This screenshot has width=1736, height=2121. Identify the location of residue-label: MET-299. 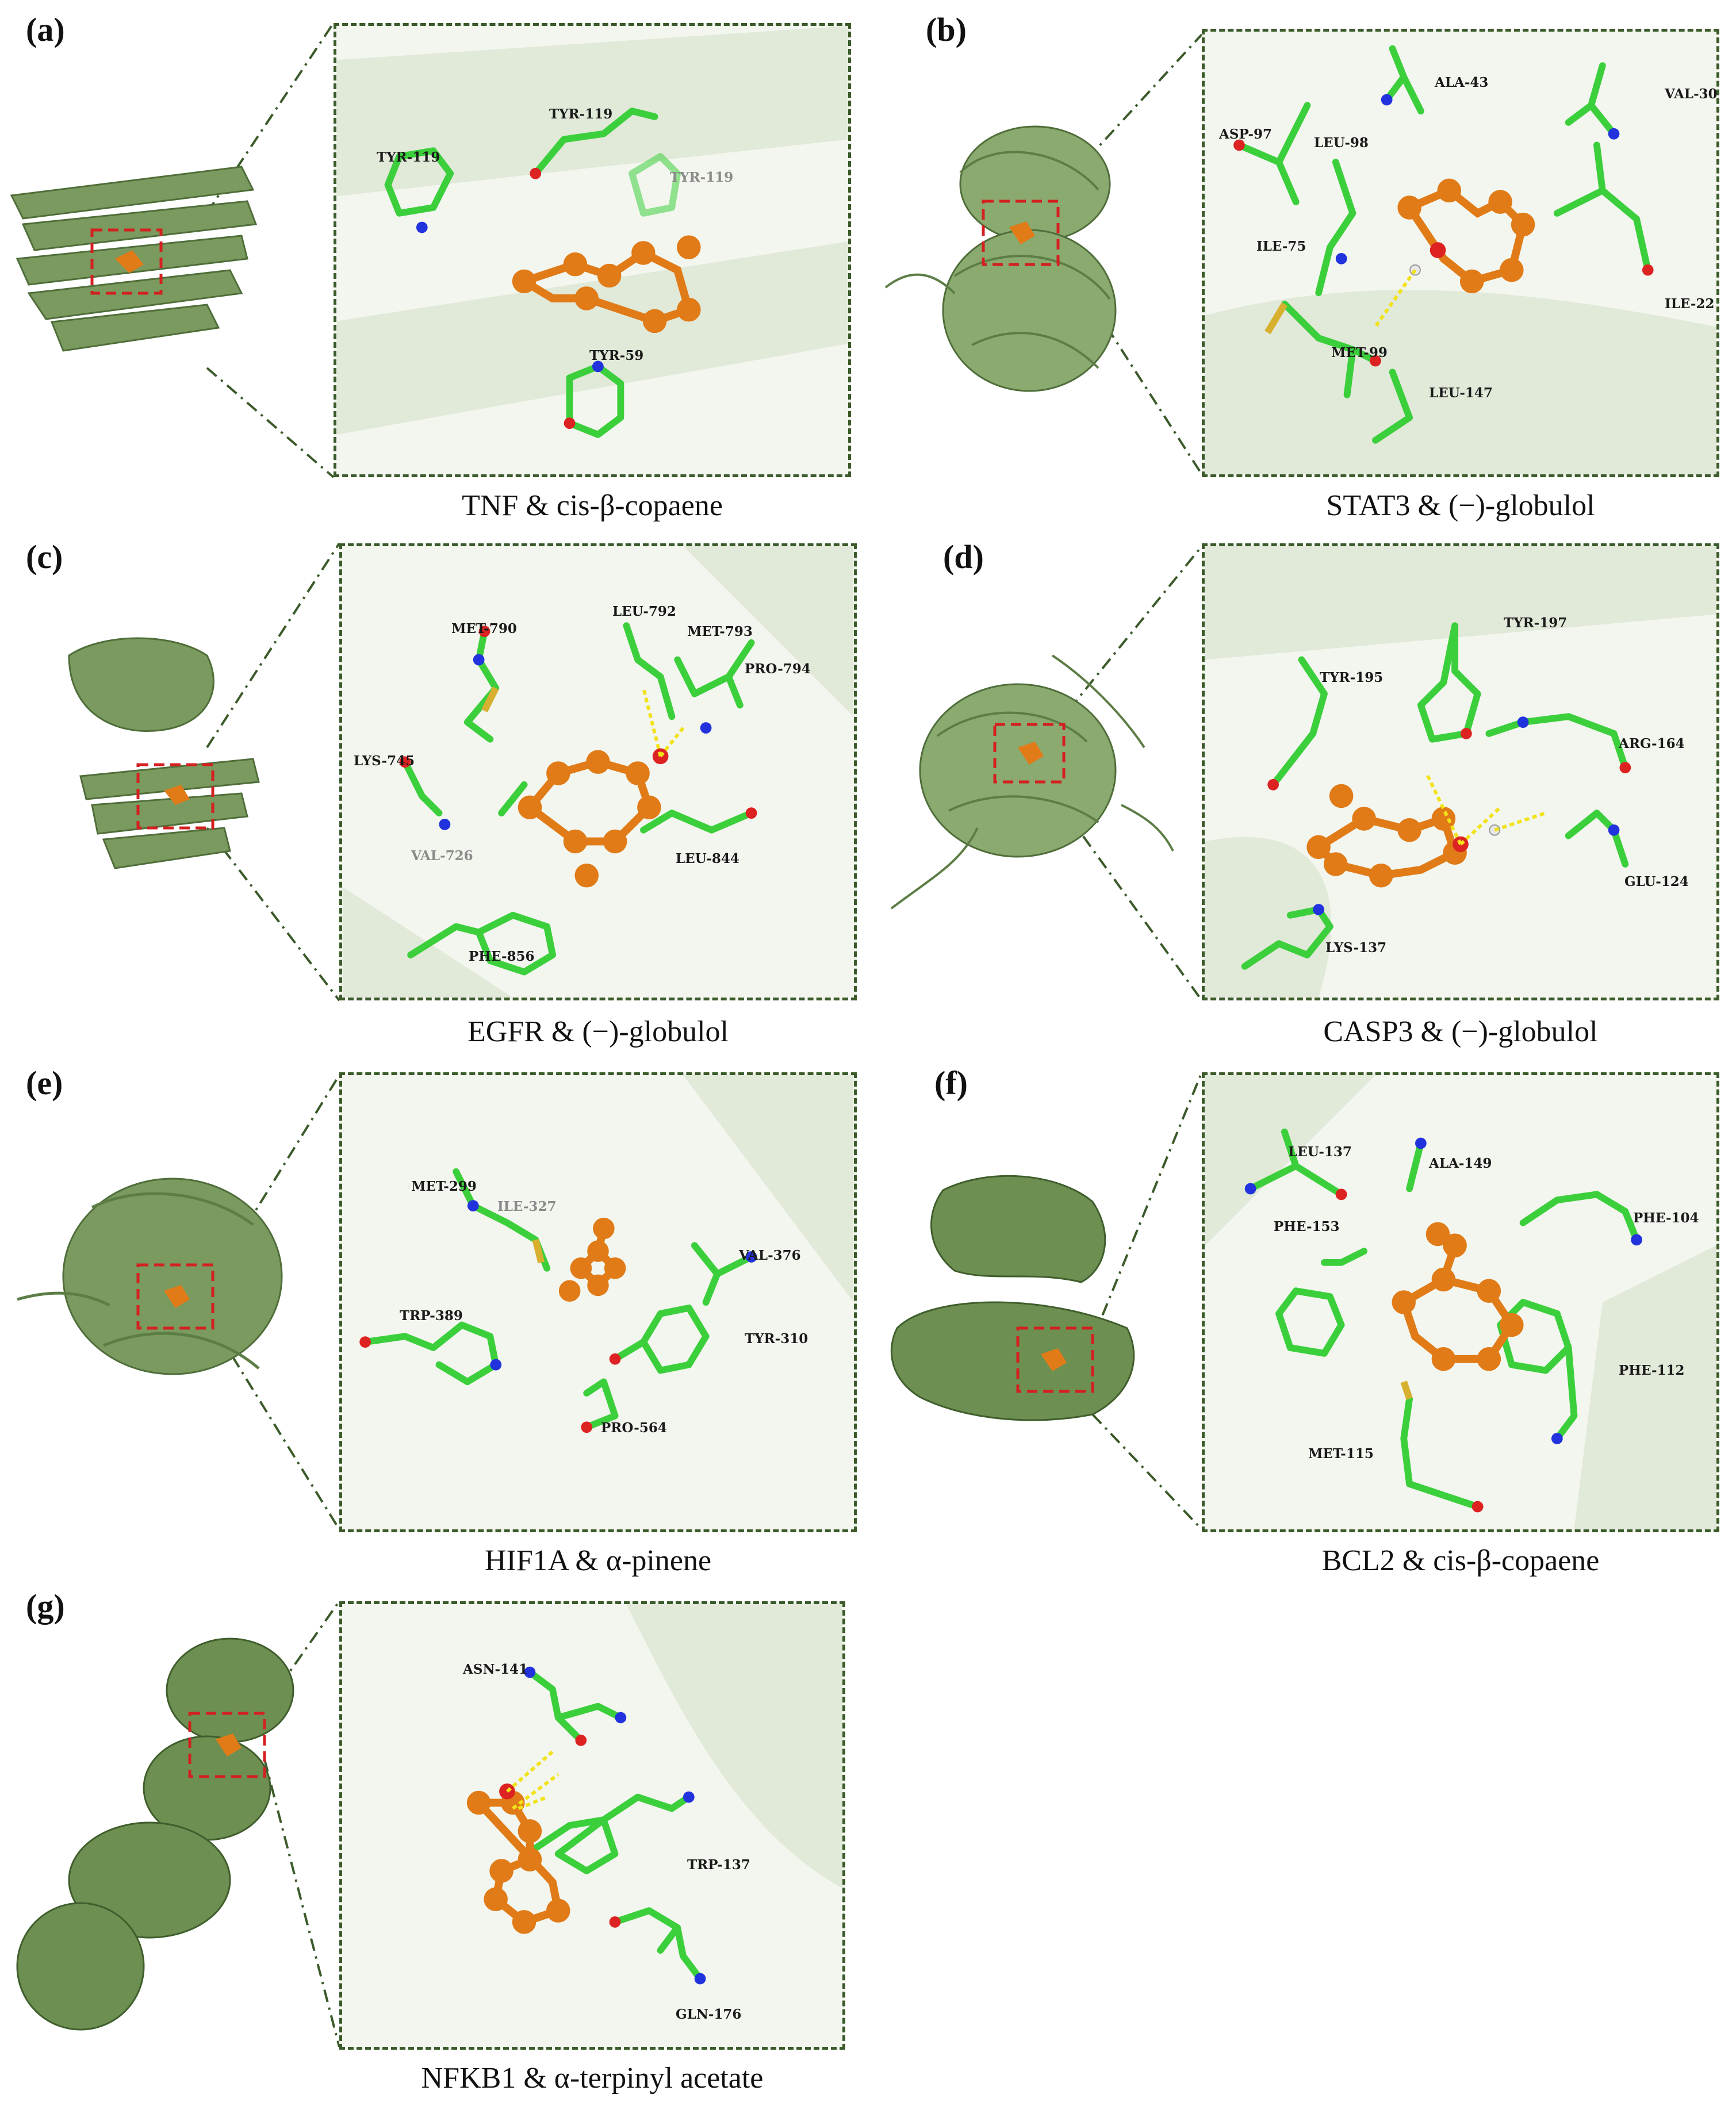
(444, 1186).